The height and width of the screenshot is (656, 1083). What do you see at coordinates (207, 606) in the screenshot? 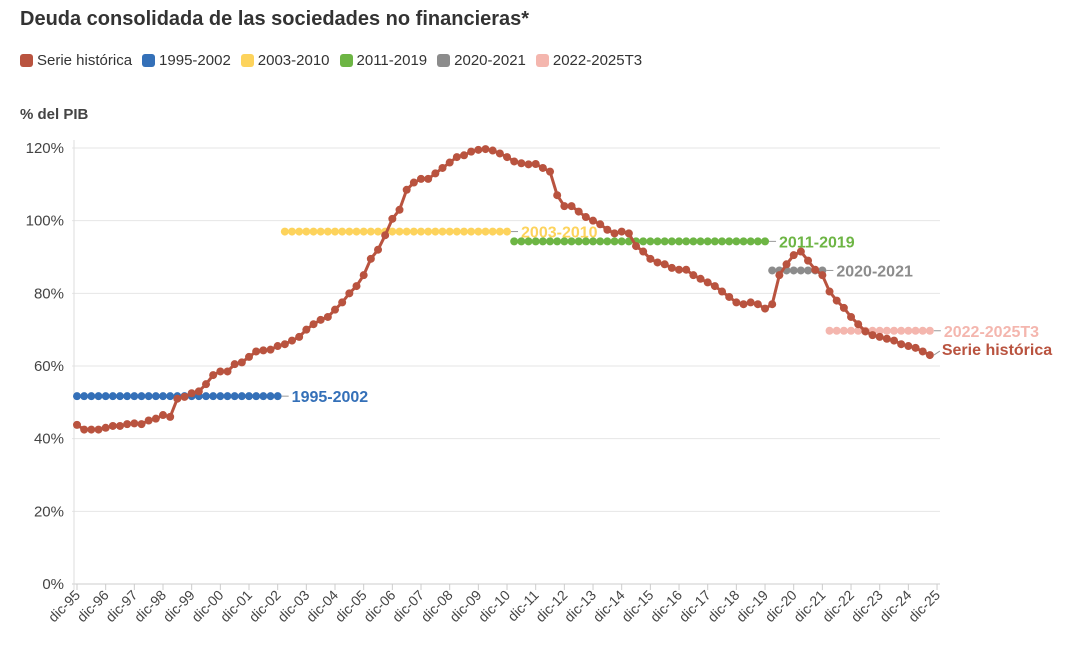
I see `x-tick-label: dic-00` at bounding box center [207, 606].